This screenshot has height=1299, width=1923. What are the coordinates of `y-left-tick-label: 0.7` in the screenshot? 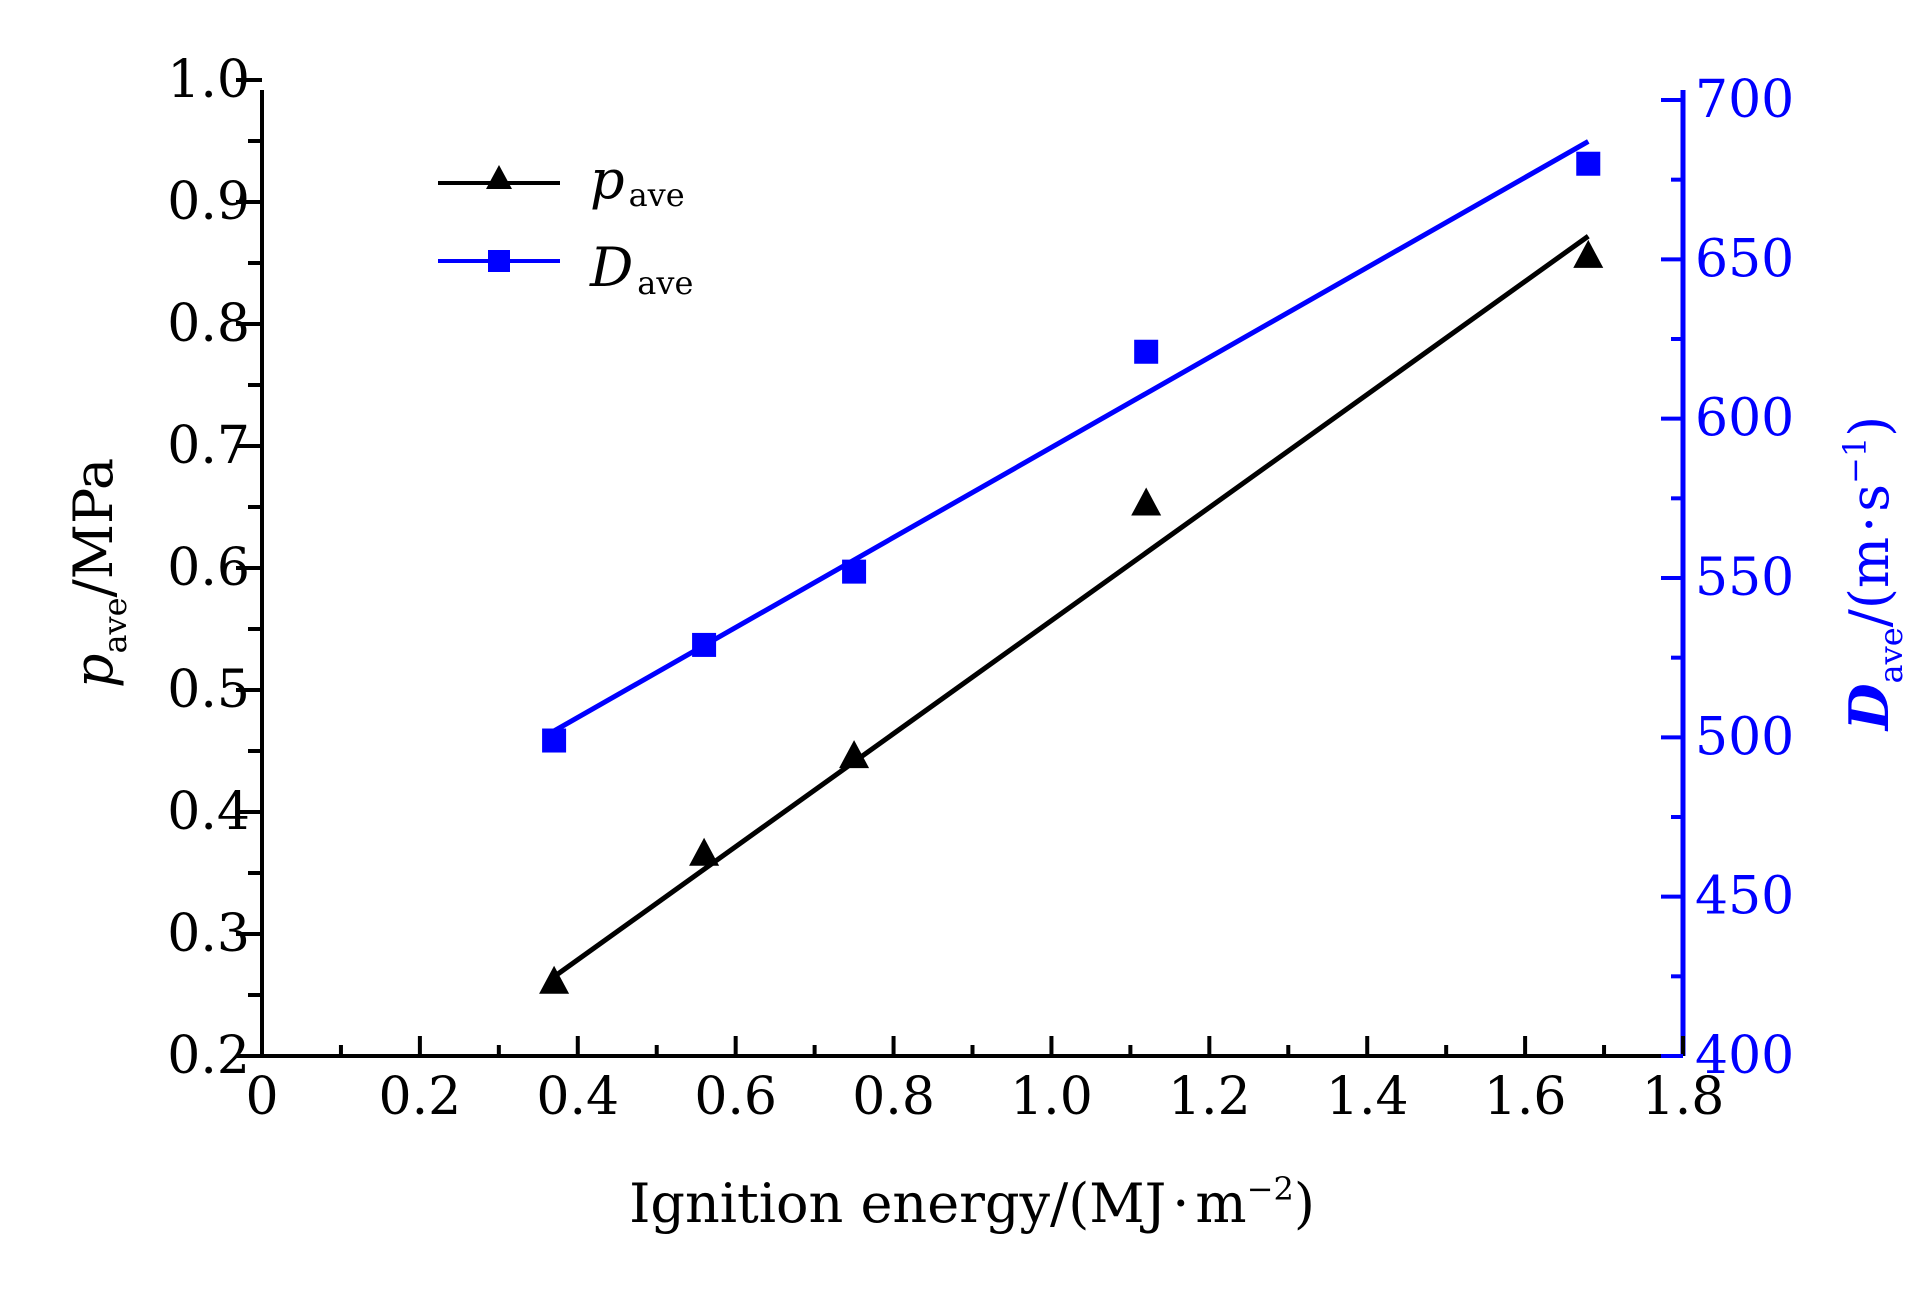 It's located at (208, 446).